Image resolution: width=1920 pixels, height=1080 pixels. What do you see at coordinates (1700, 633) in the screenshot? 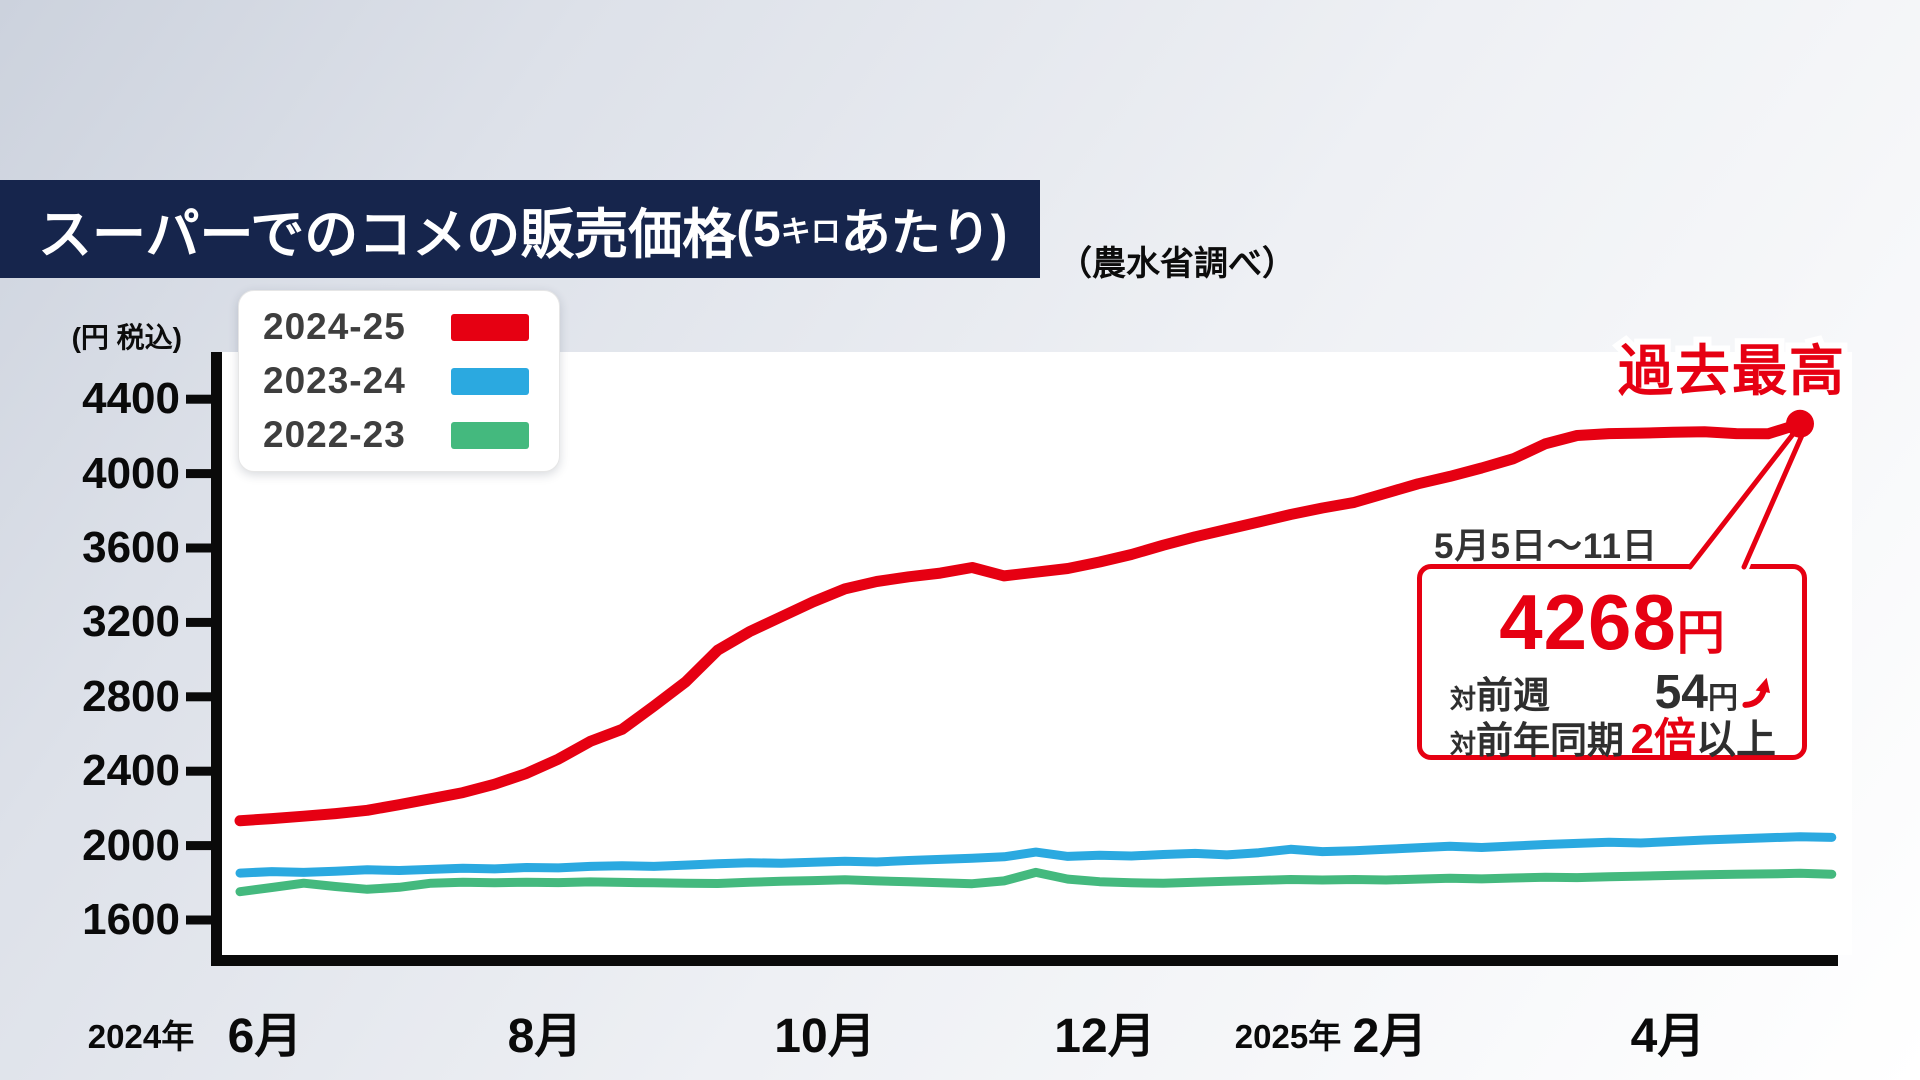
I see `callout-price-unit: 円` at bounding box center [1700, 633].